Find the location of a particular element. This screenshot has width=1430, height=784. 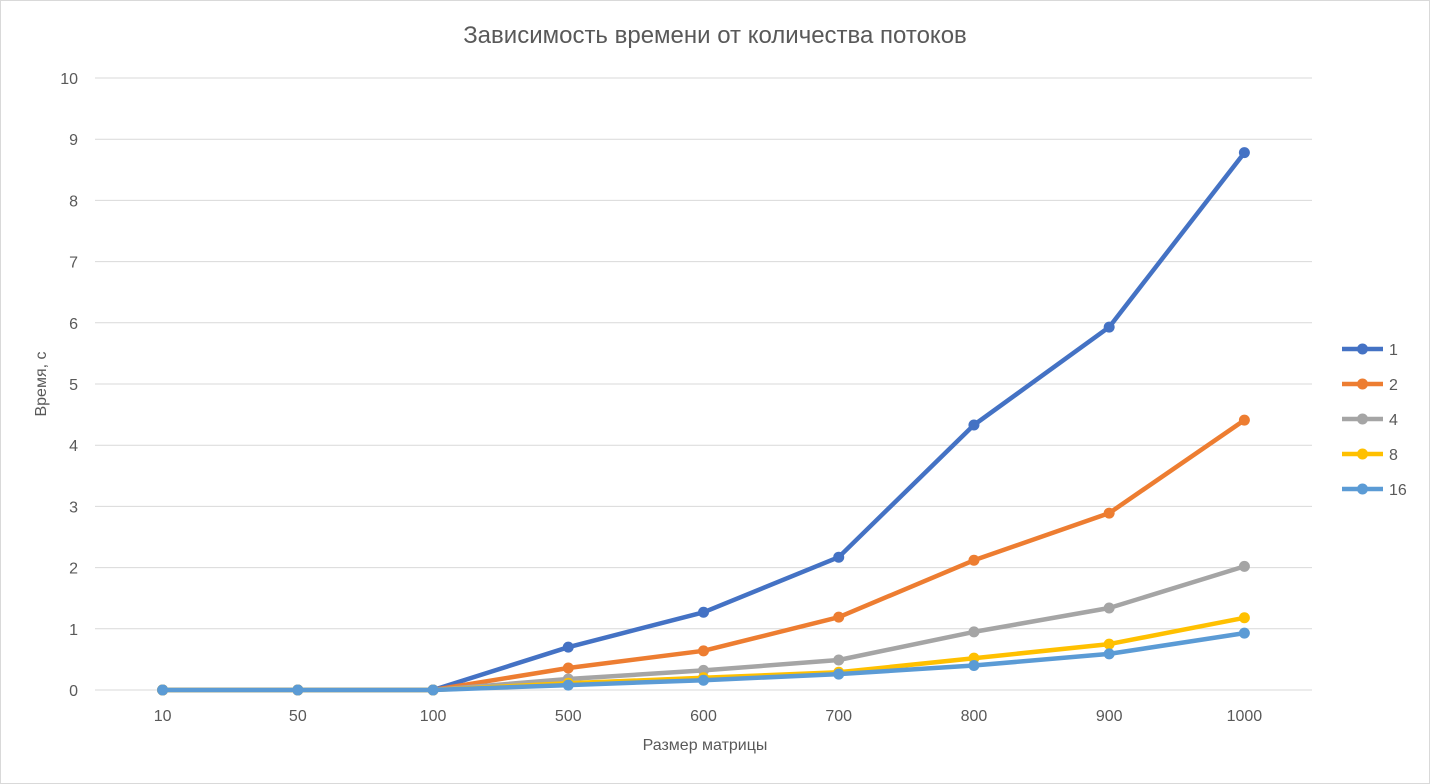

x-tick-label: 600 is located at coordinates (703, 716).